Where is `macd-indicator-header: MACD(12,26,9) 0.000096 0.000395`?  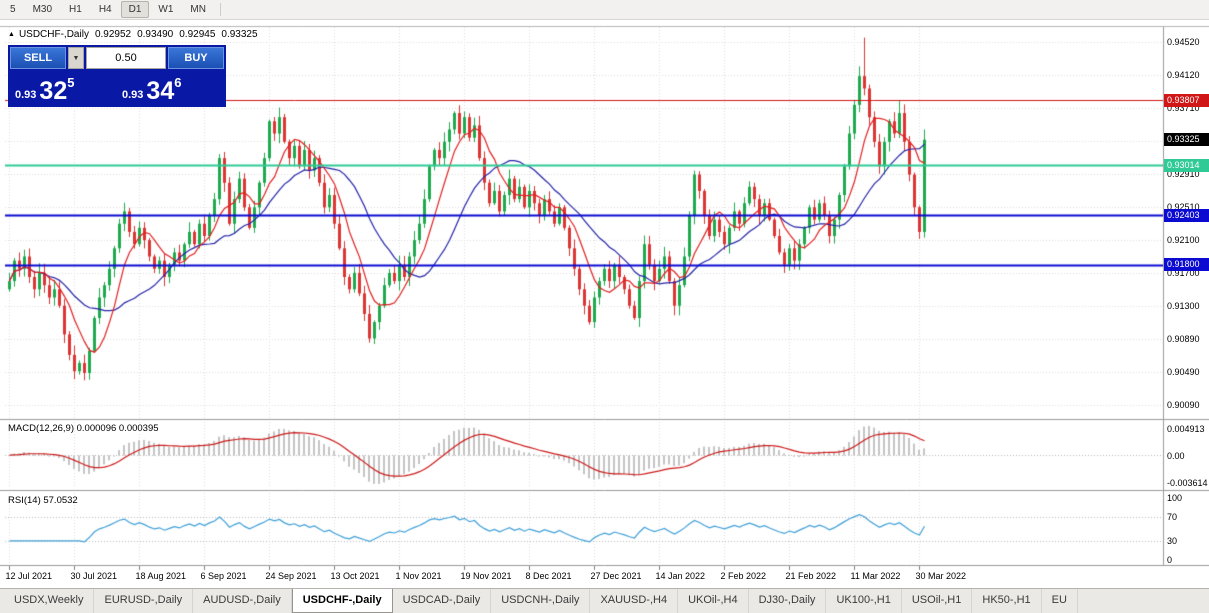 macd-indicator-header: MACD(12,26,9) 0.000096 0.000395 is located at coordinates (83, 428).